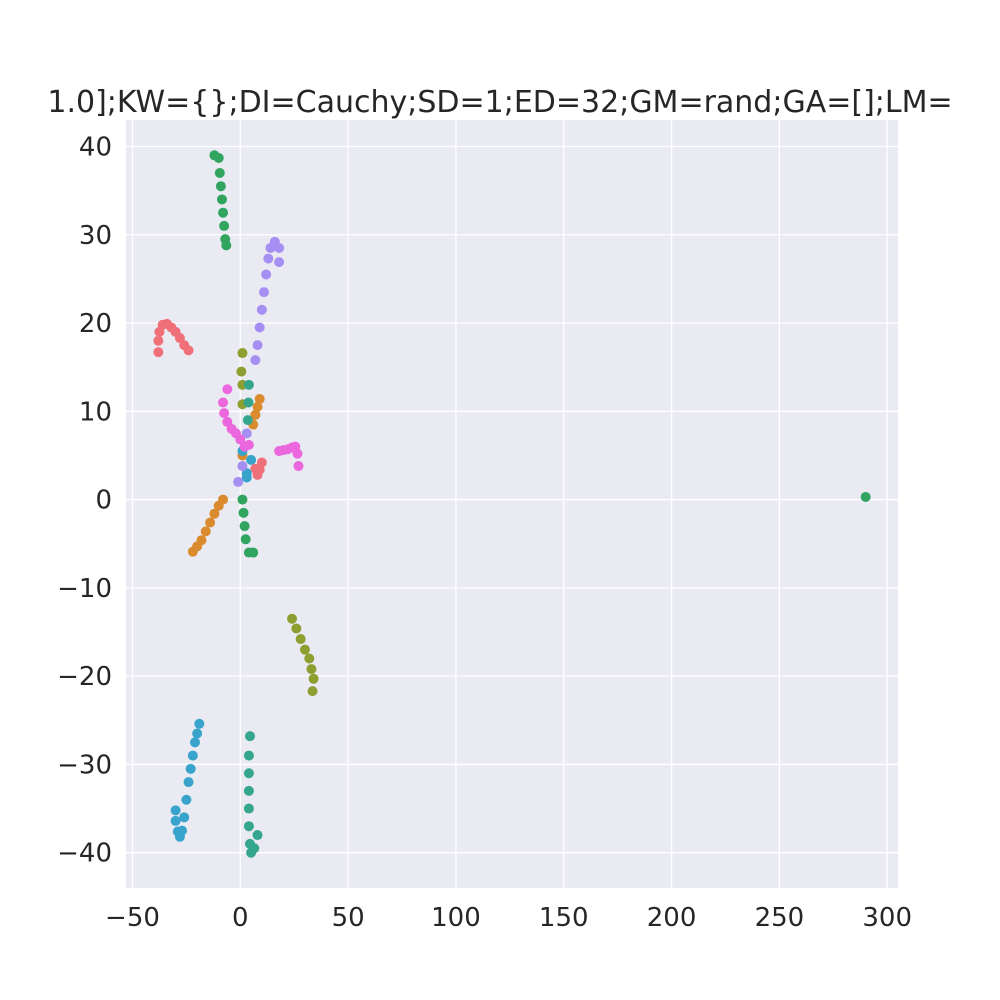 Image resolution: width=1000 pixels, height=1000 pixels. What do you see at coordinates (84, 500) in the screenshot?
I see `y-axis-ticks: −40 −30 −20 −10 0 10 20 30 40` at bounding box center [84, 500].